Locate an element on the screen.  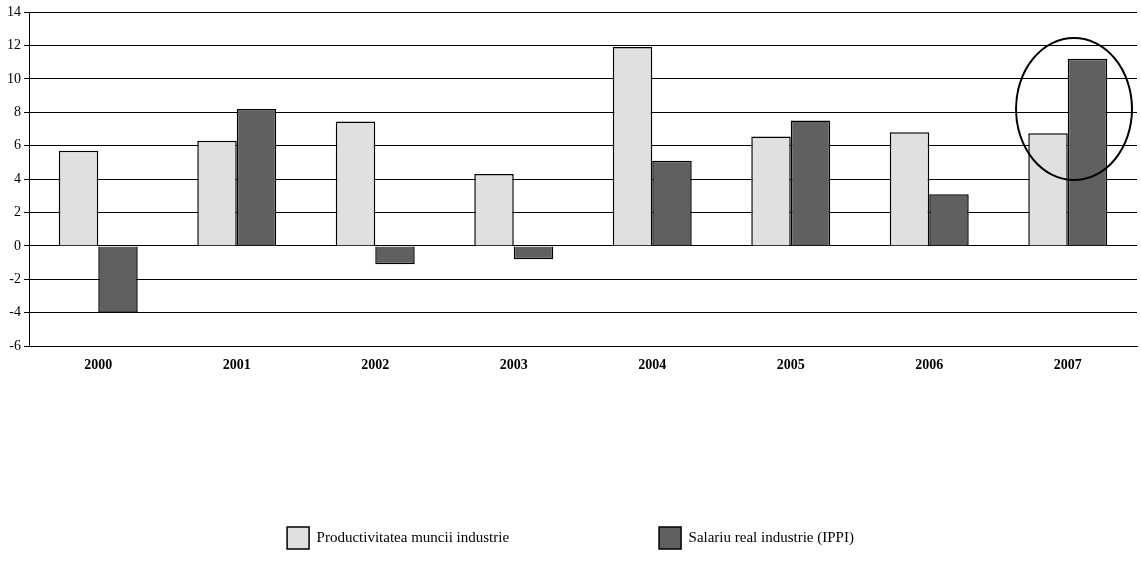
legend-label: Productivitatea muncii industrie is located at coordinates (413, 536).